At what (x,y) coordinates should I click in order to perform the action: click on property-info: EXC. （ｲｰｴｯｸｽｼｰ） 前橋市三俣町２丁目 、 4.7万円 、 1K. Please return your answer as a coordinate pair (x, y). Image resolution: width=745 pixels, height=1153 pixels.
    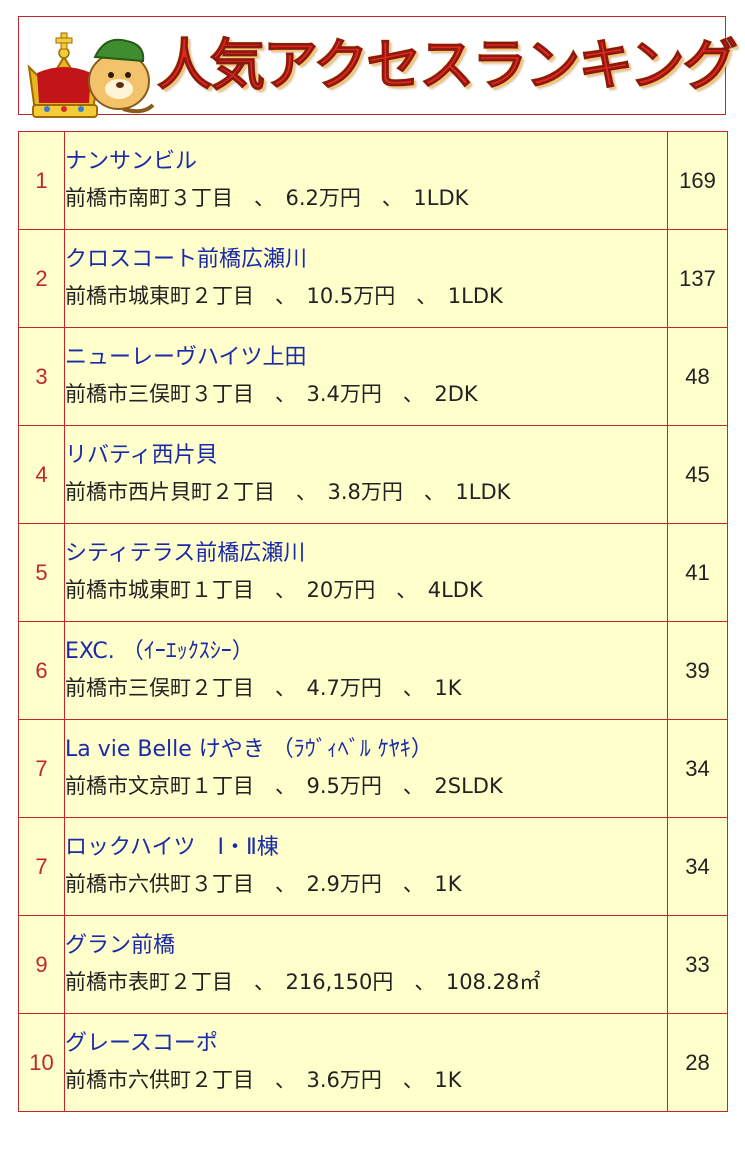
    Looking at the image, I should click on (366, 670).